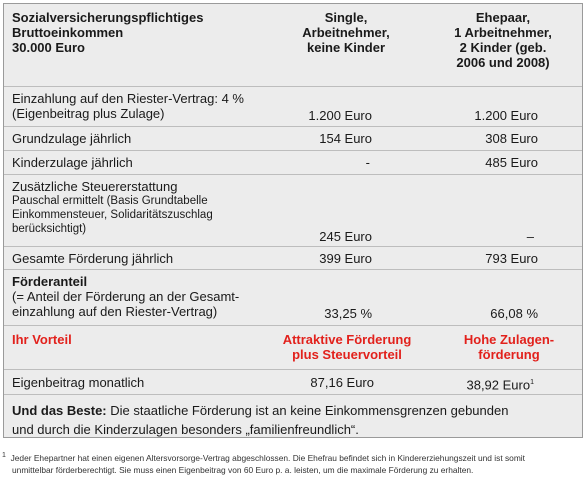 Image resolution: width=588 pixels, height=502 pixels. What do you see at coordinates (340, 115) in the screenshot?
I see `value-single: 1.200 Euro` at bounding box center [340, 115].